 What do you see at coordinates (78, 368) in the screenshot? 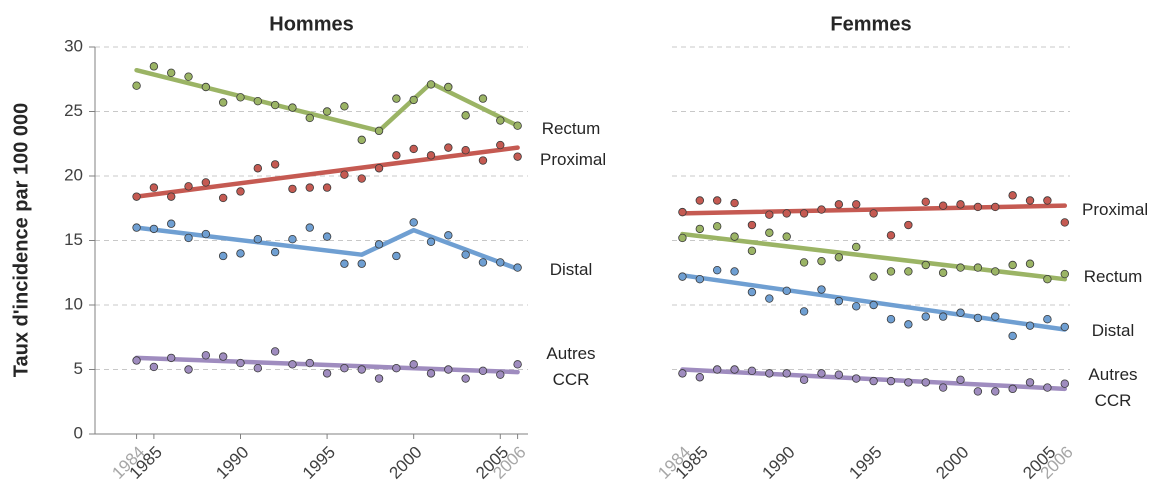
I see `y-tick-label: 5` at bounding box center [78, 368].